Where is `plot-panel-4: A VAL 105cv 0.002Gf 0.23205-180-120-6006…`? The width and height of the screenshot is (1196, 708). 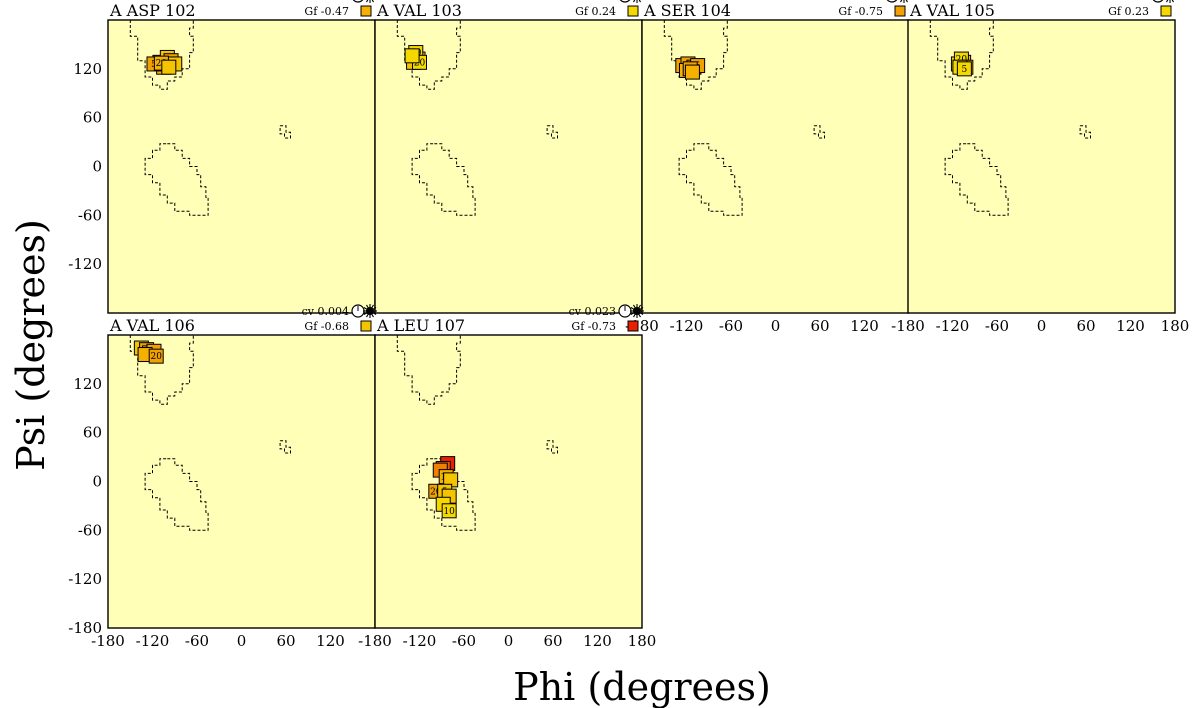
plot-panel-4: A VAL 105cv 0.002Gf 0.23205-180-120-6006… is located at coordinates (1040, 167).